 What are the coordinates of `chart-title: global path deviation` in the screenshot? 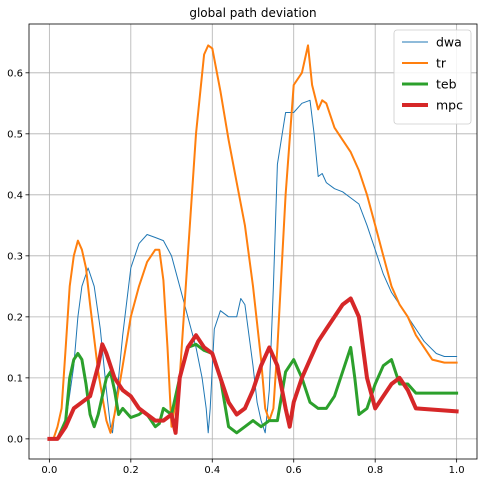 It's located at (252, 13).